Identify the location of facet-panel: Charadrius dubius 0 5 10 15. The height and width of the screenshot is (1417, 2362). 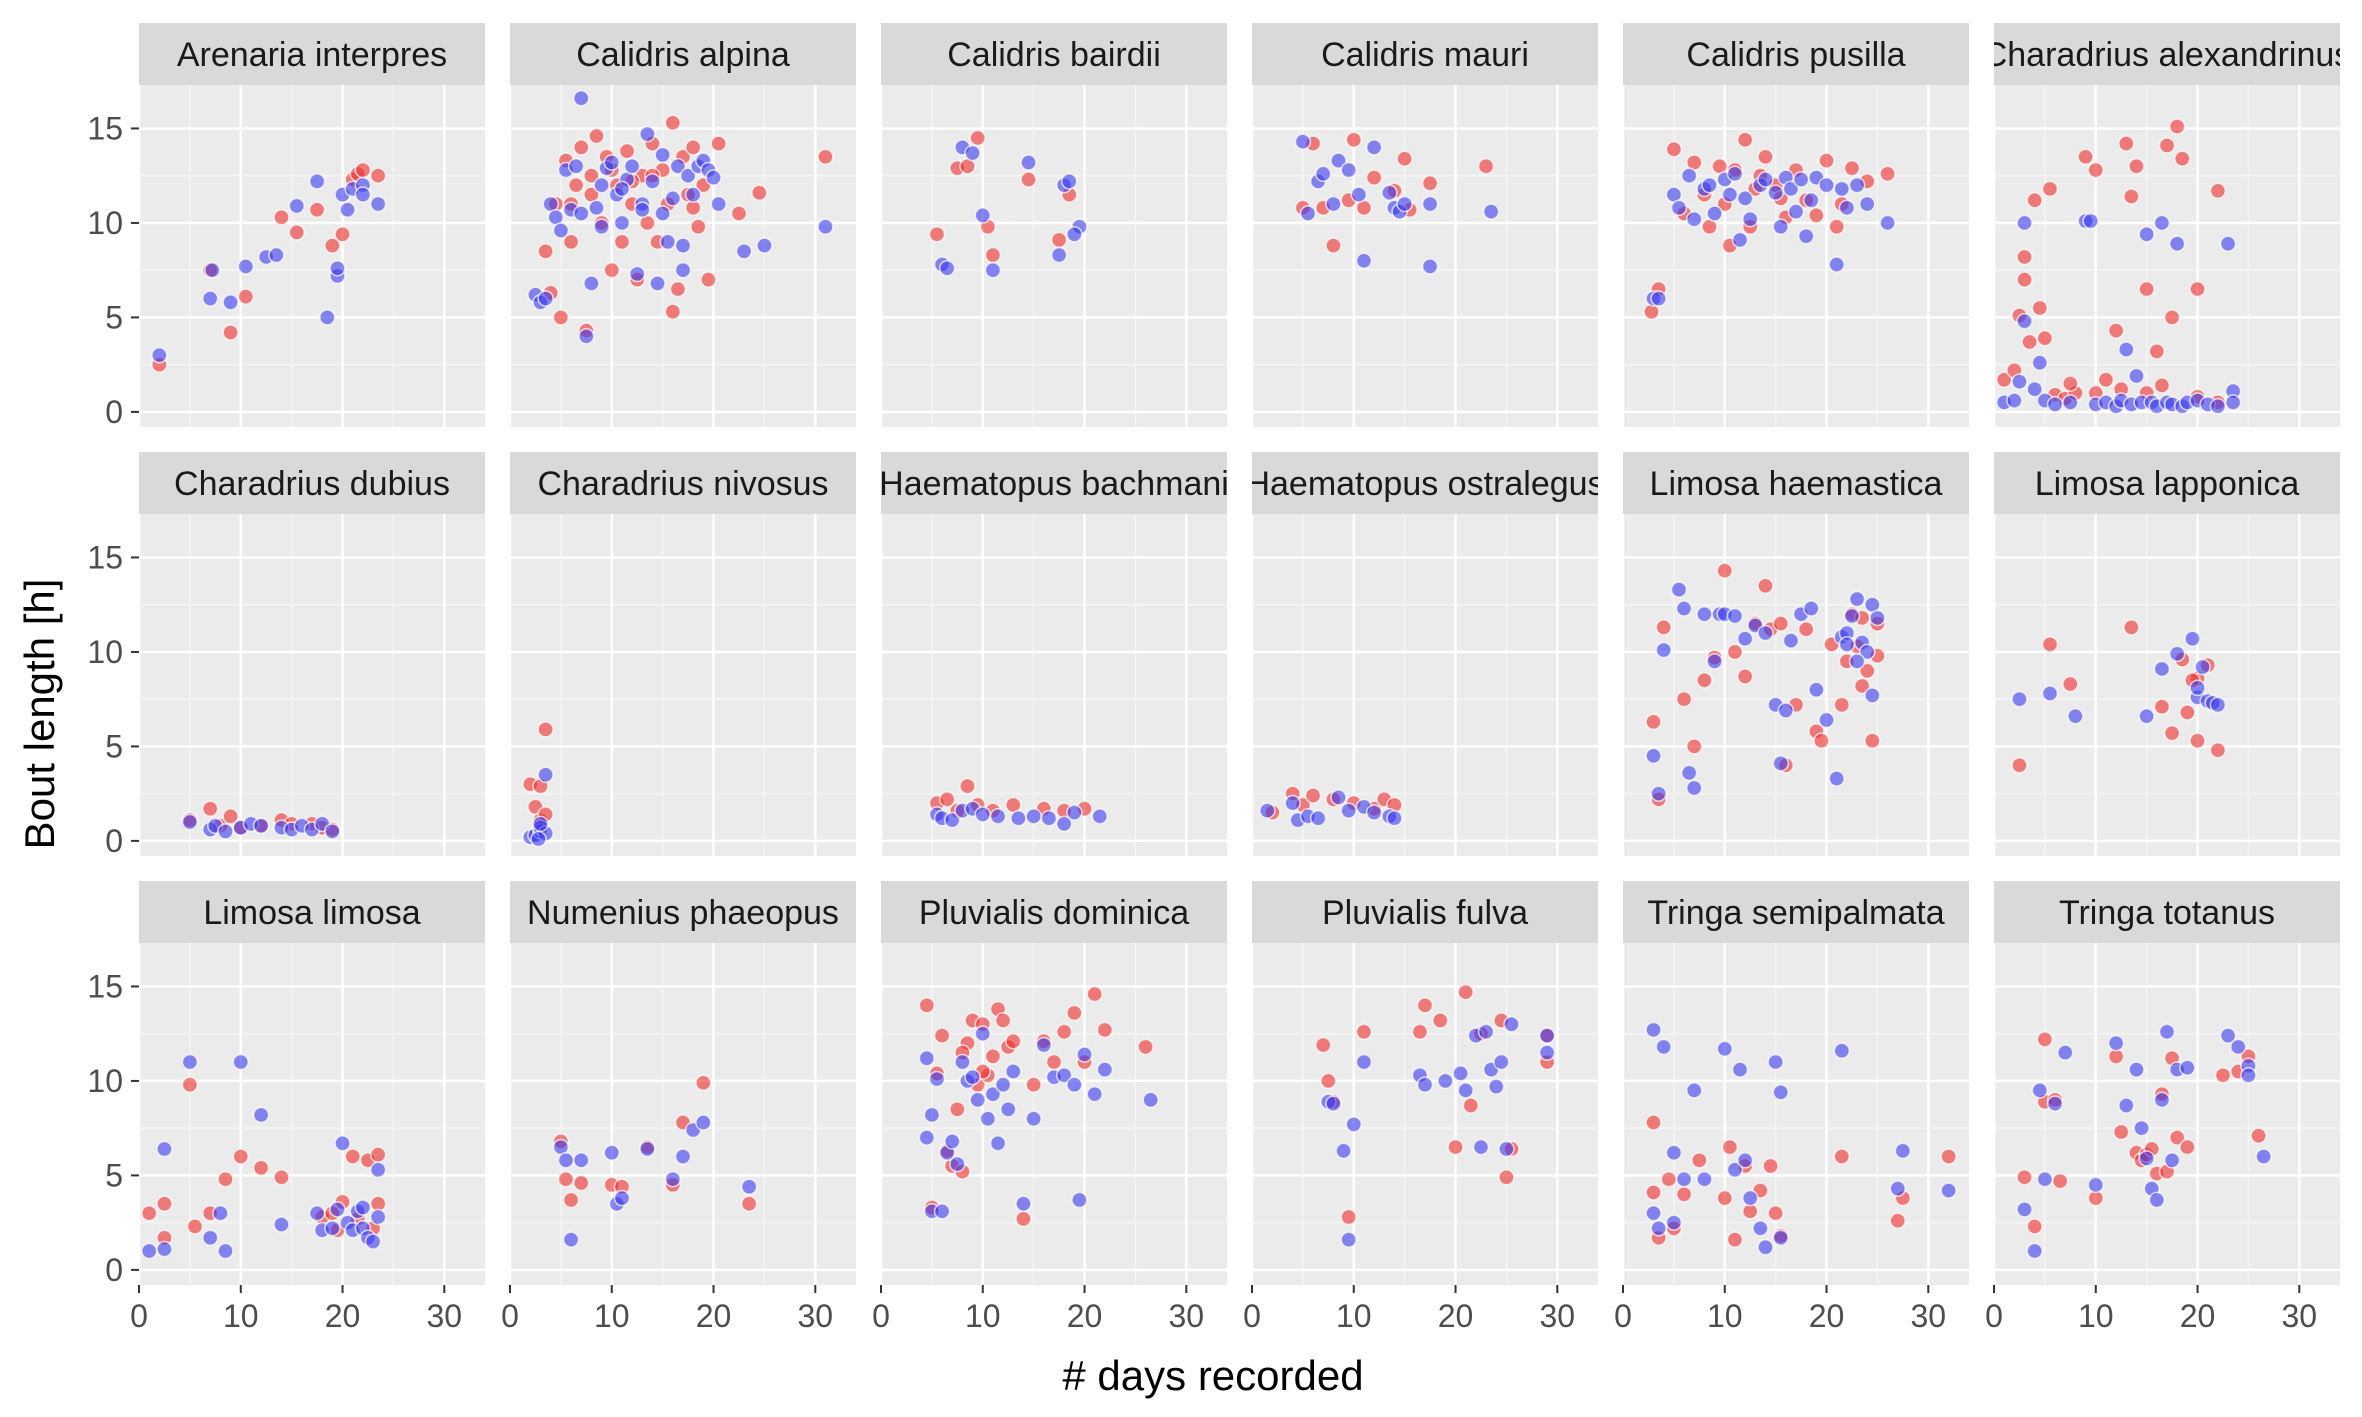
(286, 655).